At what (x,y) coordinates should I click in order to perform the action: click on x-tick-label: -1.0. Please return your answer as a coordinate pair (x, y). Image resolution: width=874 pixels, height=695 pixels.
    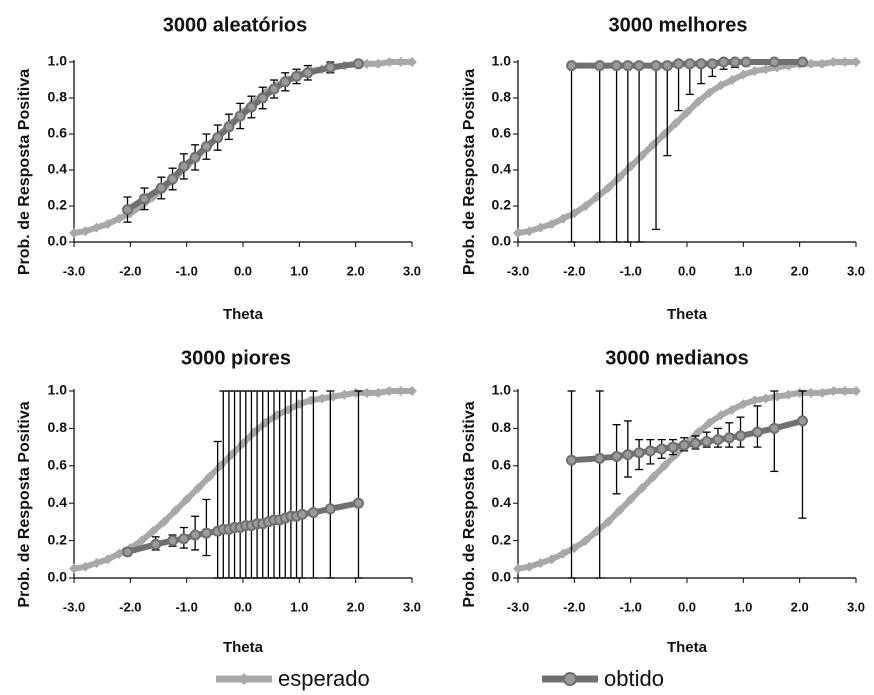
    Looking at the image, I should click on (186, 270).